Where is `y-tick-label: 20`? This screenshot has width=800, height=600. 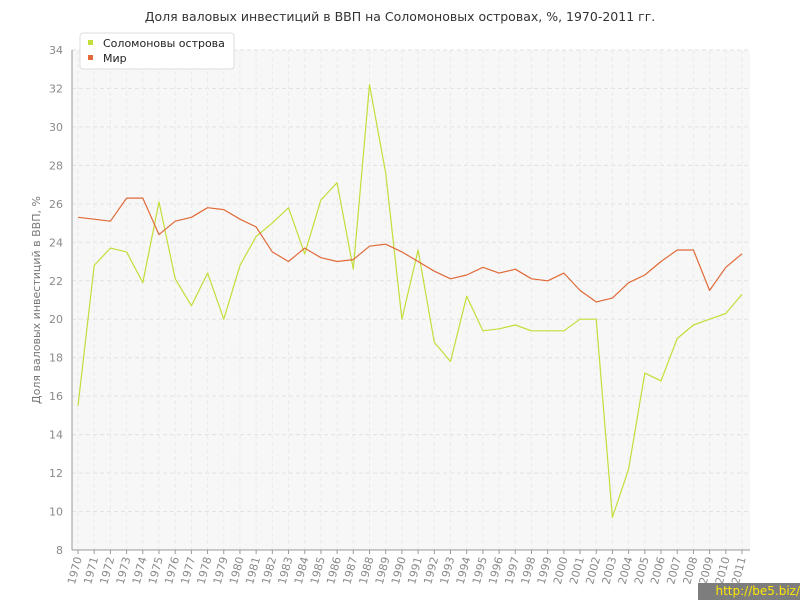 y-tick-label: 20 is located at coordinates (56, 319).